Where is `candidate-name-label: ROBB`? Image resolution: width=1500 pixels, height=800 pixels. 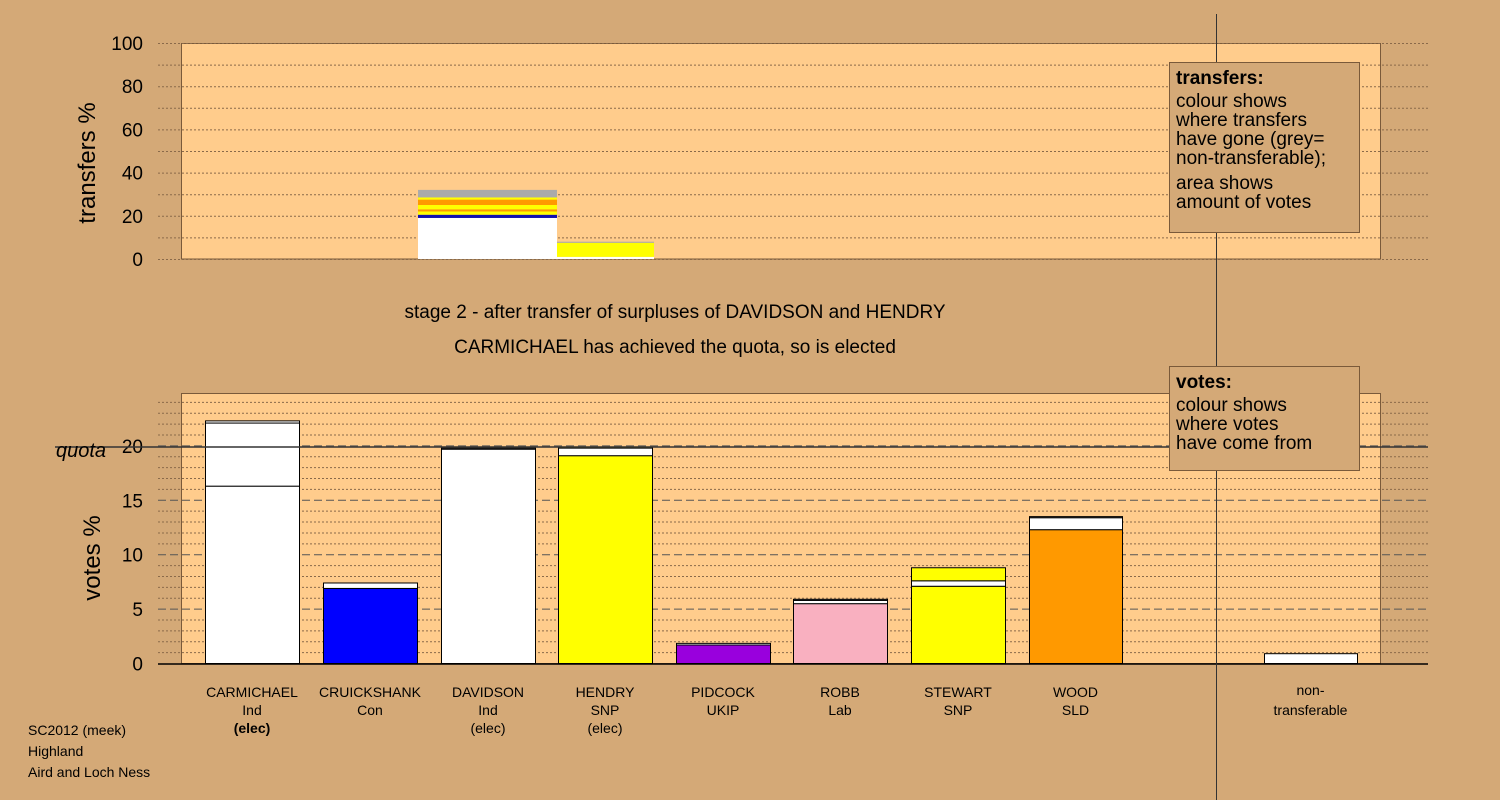
candidate-name-label: ROBB is located at coordinates (840, 692).